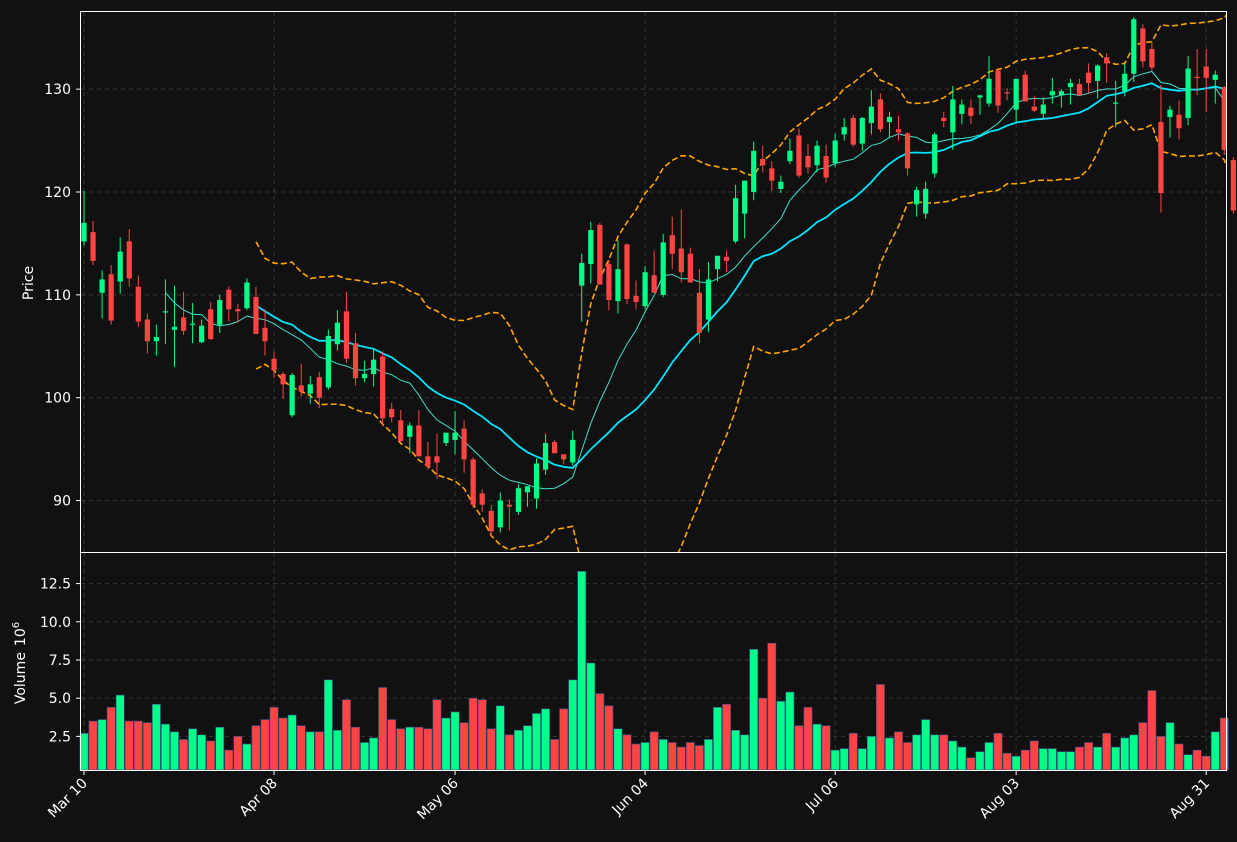 The width and height of the screenshot is (1237, 842). I want to click on price-tick-label: 110, so click(57, 296).